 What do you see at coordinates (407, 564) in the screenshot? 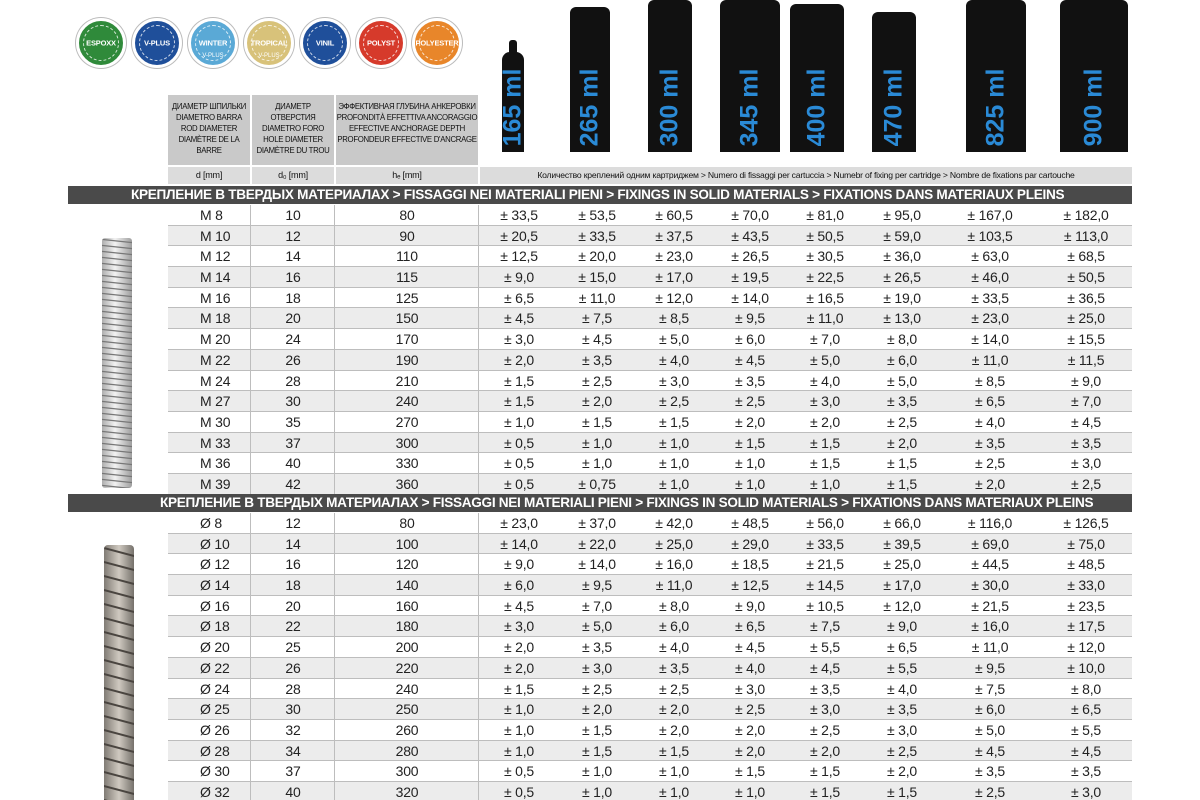
I see `depth-cell: 120` at bounding box center [407, 564].